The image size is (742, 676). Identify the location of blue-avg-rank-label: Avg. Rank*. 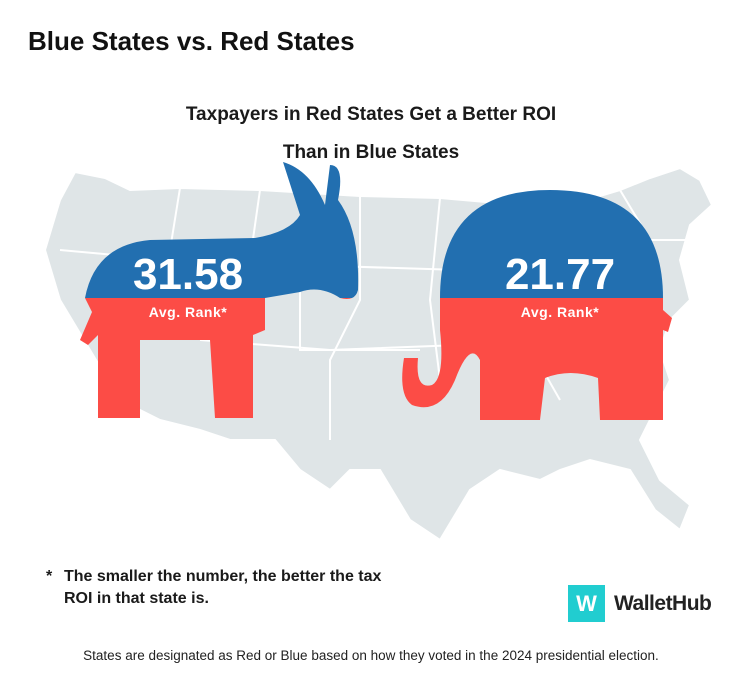
(188, 312).